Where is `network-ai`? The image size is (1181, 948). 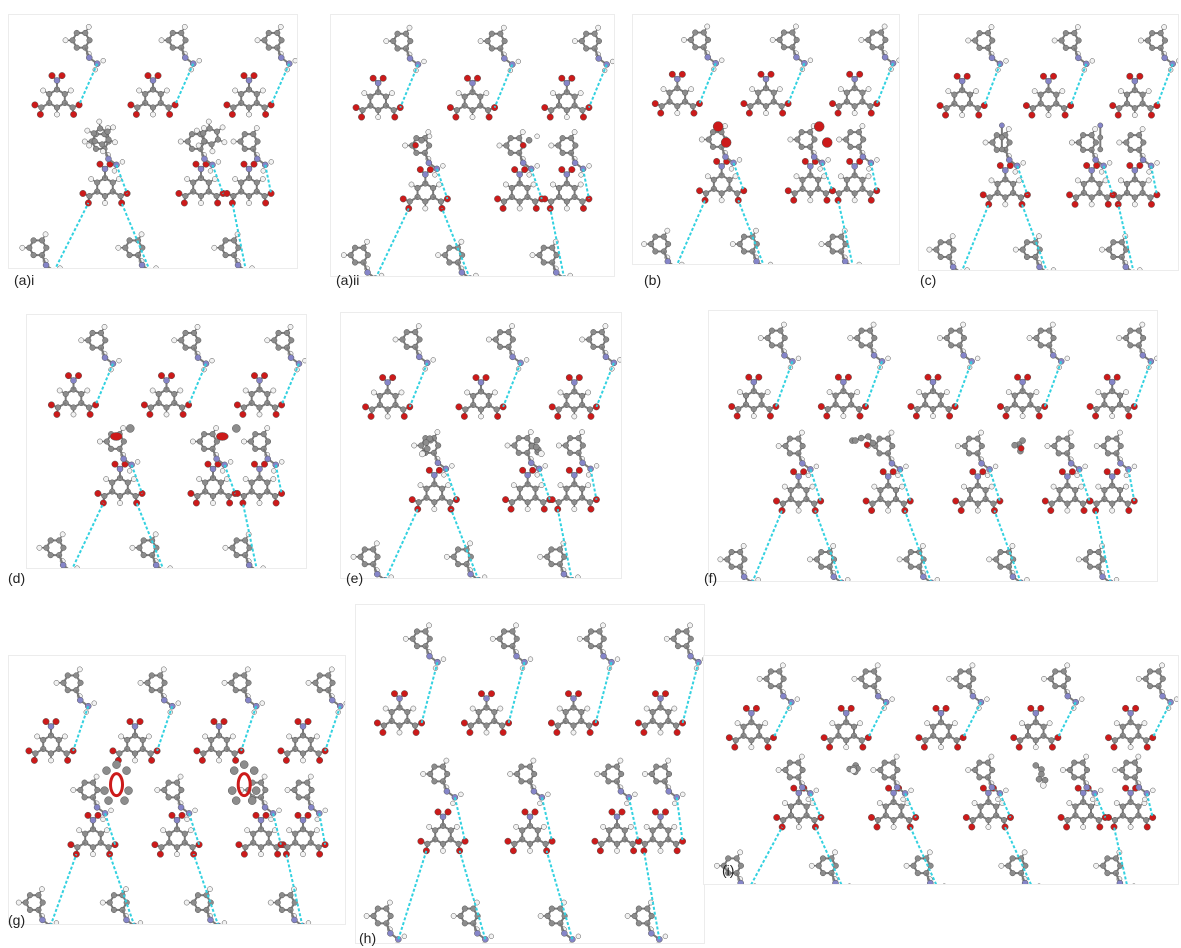 network-ai is located at coordinates (158, 146).